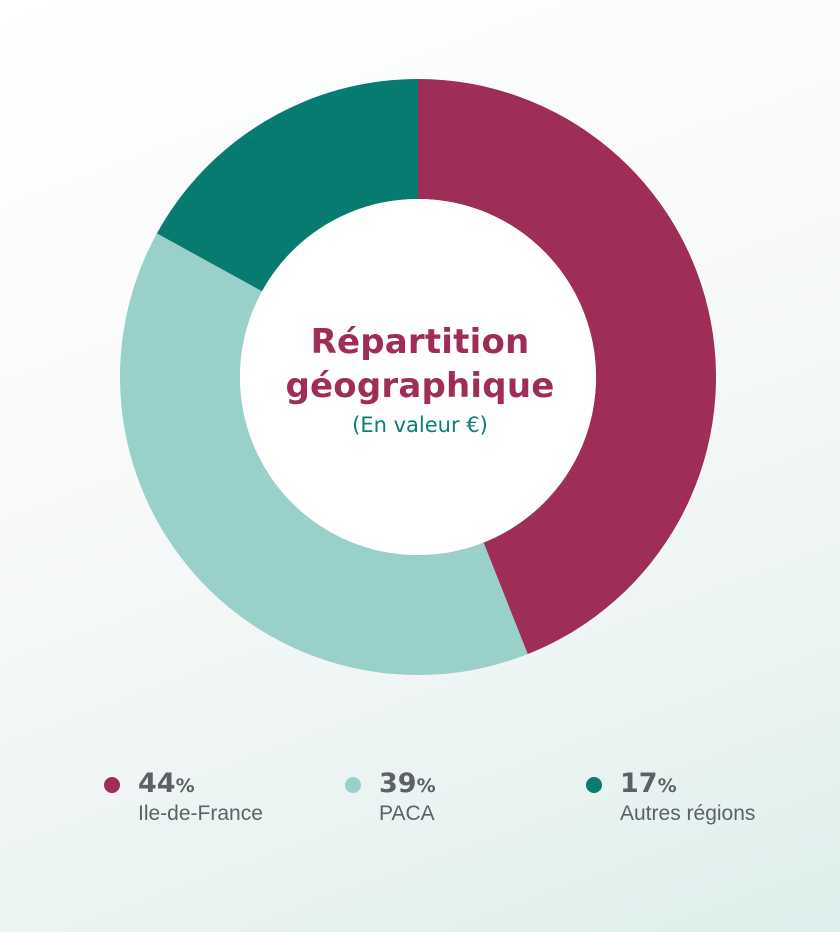 The width and height of the screenshot is (840, 932). I want to click on legend-percent-ile-de-france: 44%, so click(166, 783).